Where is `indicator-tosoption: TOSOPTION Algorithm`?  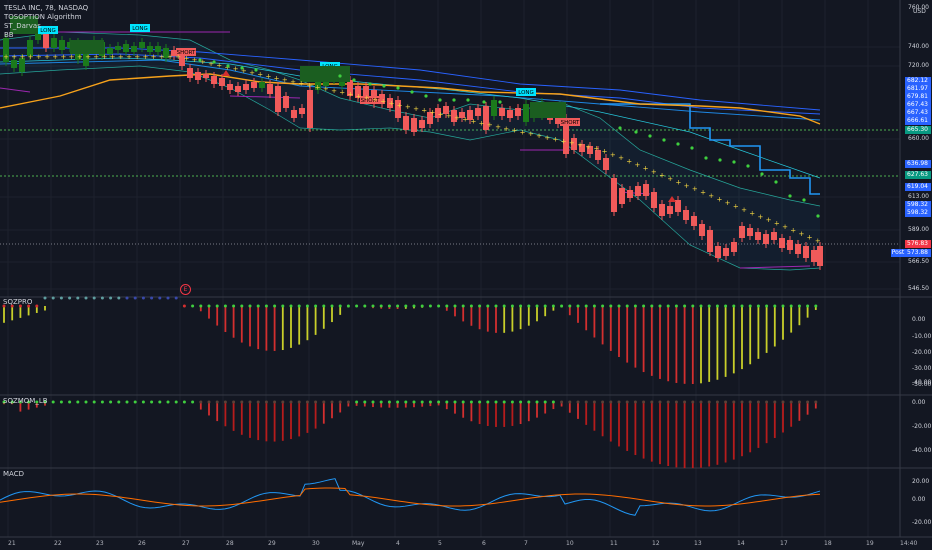 indicator-tosoption: TOSOPTION Algorithm is located at coordinates (43, 17).